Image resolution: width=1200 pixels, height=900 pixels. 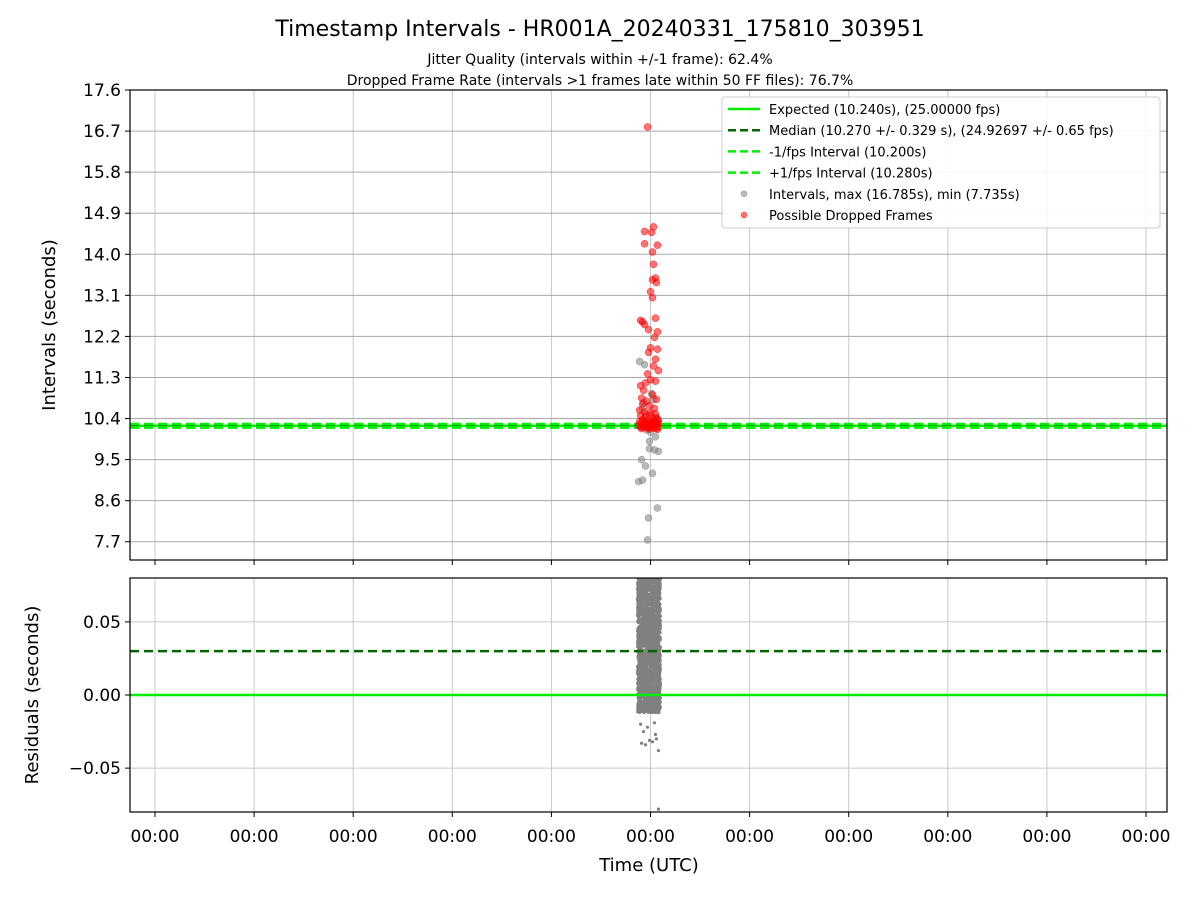 What do you see at coordinates (884, 110) in the screenshot?
I see `legend-label: Expected (10.240s), (25.00000 fps)` at bounding box center [884, 110].